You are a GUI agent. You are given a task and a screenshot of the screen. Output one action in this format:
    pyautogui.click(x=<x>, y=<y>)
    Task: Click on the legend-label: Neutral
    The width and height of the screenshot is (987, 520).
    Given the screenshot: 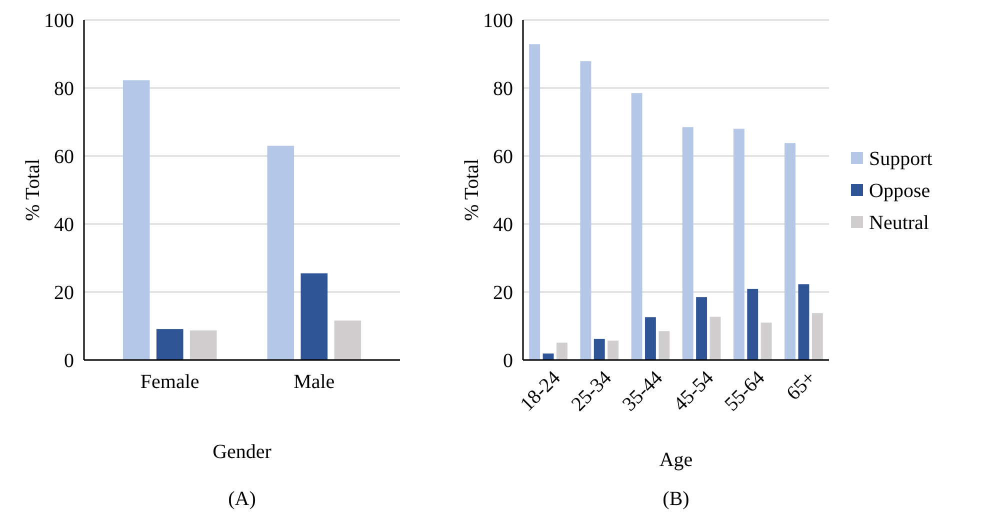 What is the action you would take?
    pyautogui.click(x=899, y=223)
    